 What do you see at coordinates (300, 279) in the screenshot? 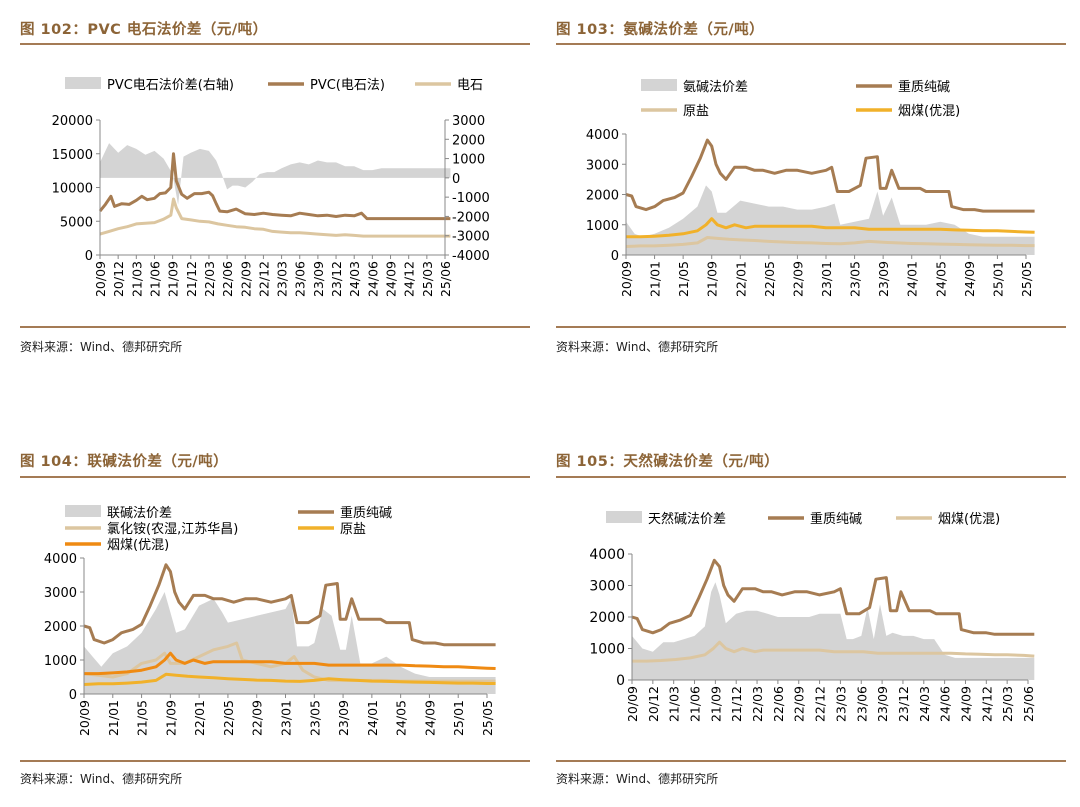
I see `x-tick-label: 23/06` at bounding box center [300, 279].